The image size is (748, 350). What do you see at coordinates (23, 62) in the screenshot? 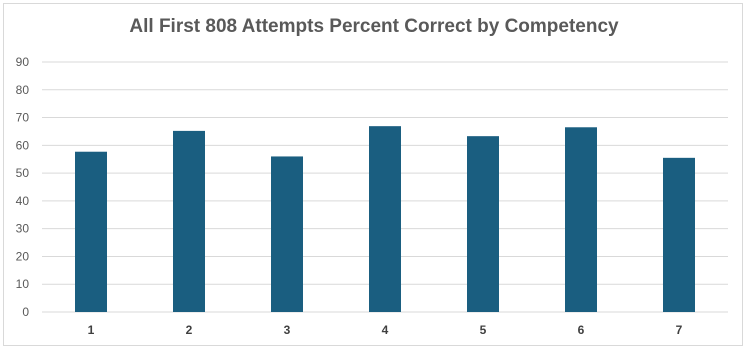
I see `y-tick-label: 90` at bounding box center [23, 62].